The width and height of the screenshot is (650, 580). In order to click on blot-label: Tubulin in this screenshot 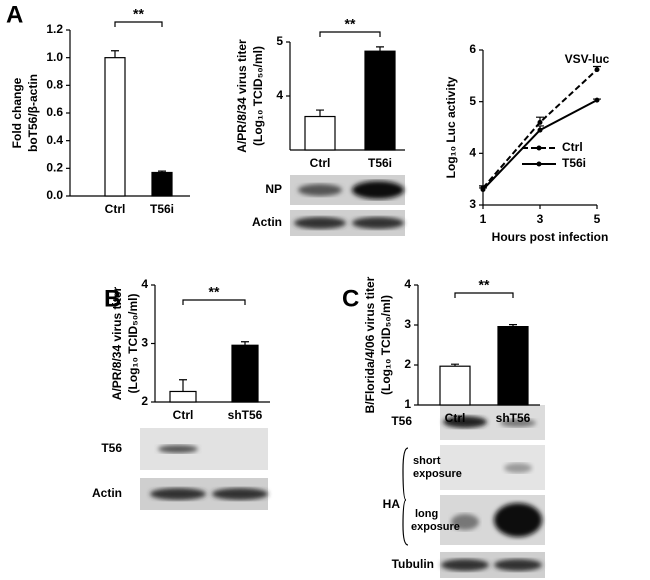, I will do `click(413, 564)`.